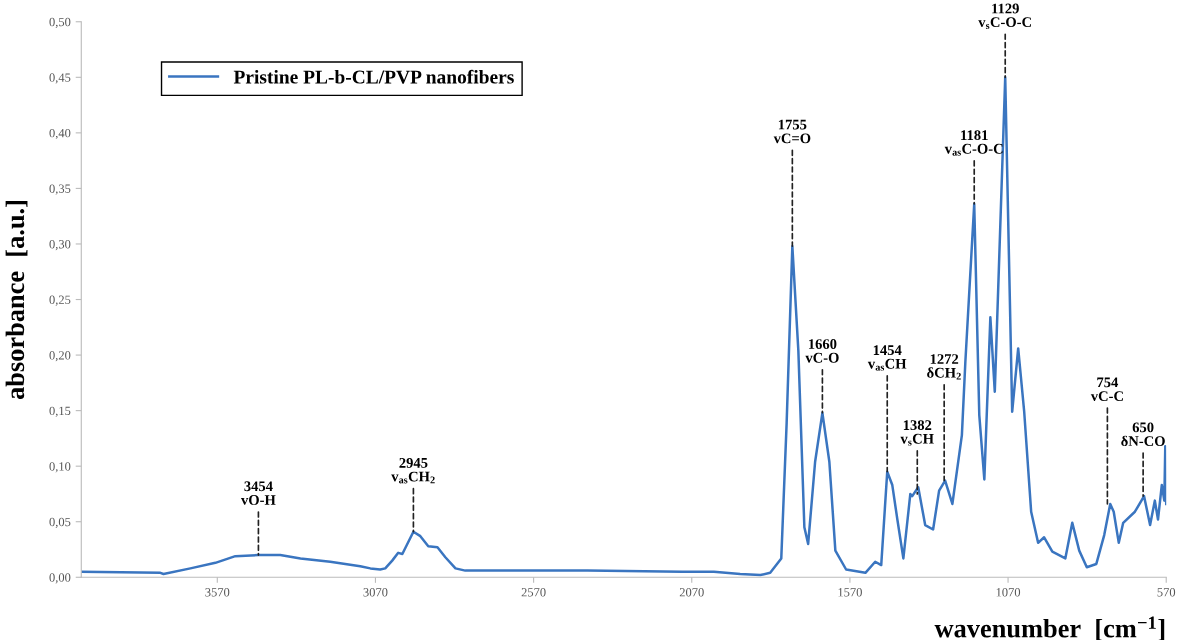 The height and width of the screenshot is (640, 1178). Describe the element at coordinates (413, 471) in the screenshot. I see `annotation: 2945 v$_{as}$CH$_{2}$` at that location.